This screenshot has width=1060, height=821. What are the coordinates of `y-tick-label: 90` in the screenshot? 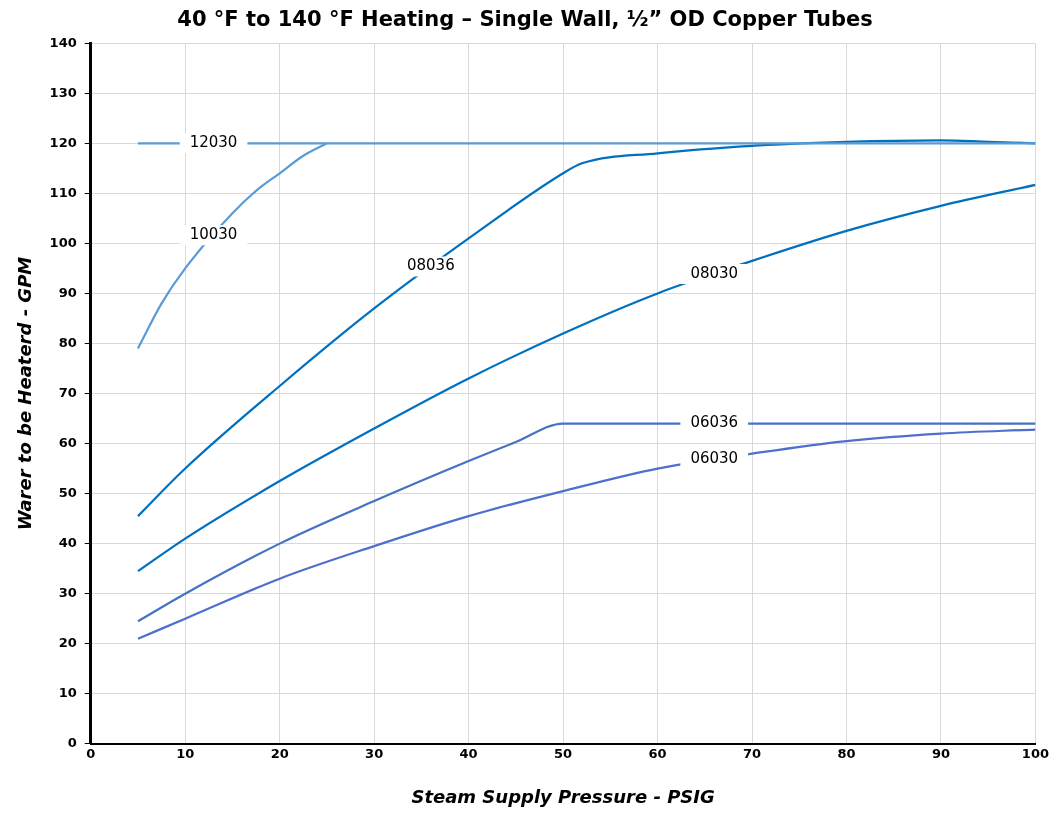 It's located at (67, 292).